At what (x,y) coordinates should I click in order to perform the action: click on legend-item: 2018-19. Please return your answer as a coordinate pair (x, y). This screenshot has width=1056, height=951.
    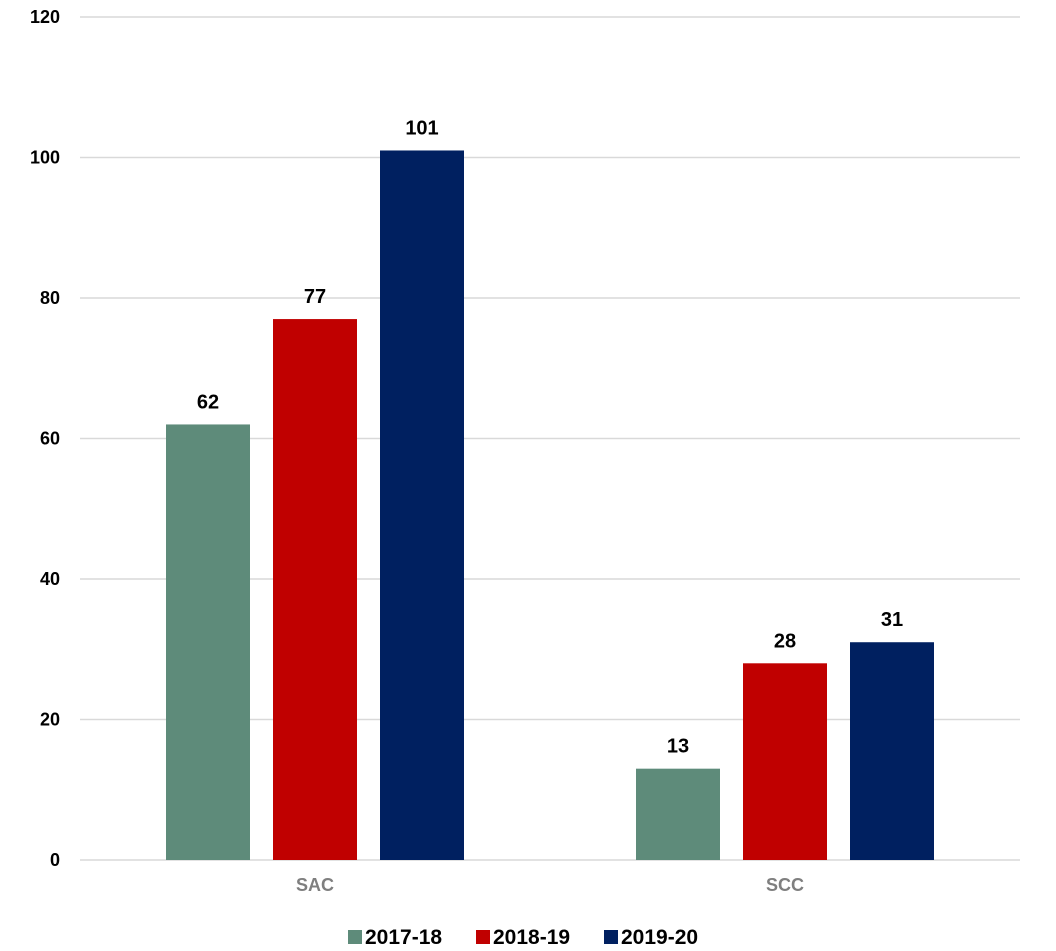
    Looking at the image, I should click on (523, 937).